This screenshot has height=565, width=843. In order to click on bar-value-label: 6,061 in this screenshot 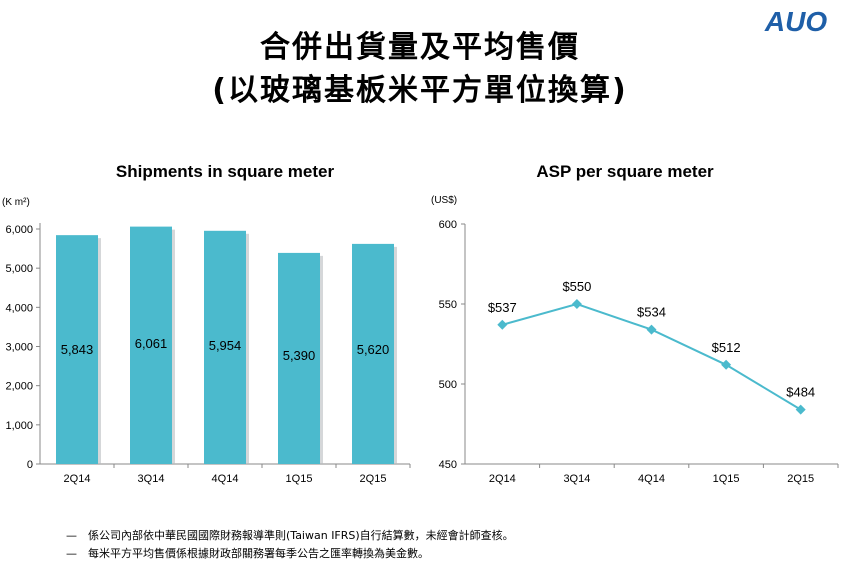, I will do `click(151, 343)`.